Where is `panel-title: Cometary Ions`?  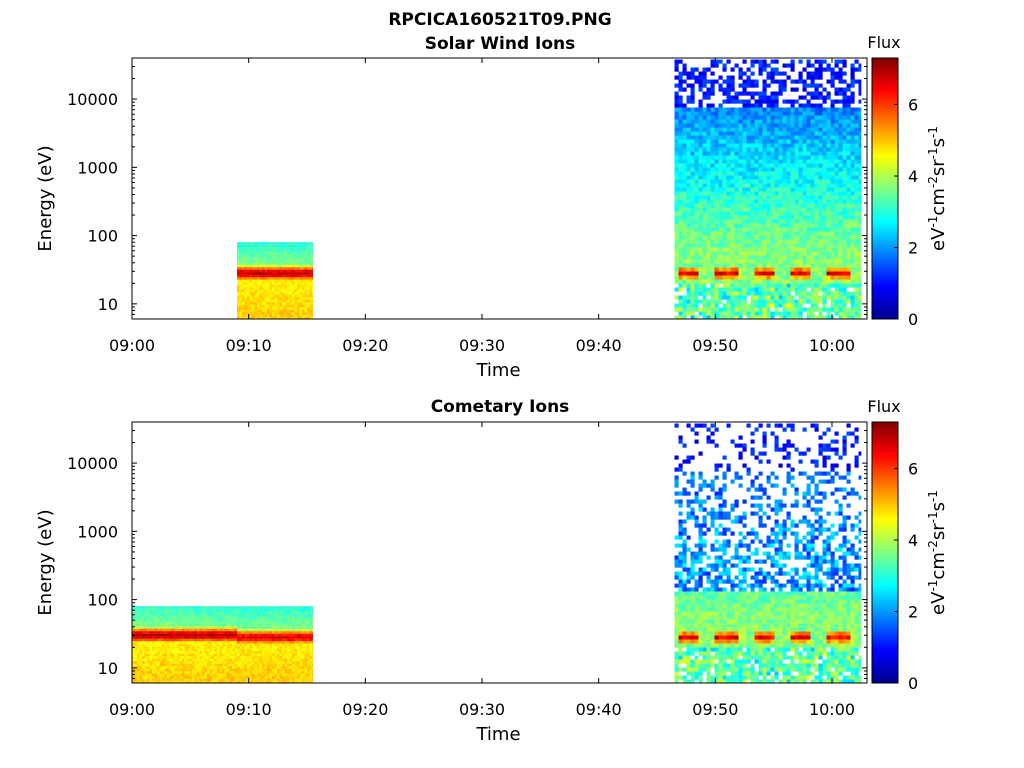 panel-title: Cometary Ions is located at coordinates (500, 407).